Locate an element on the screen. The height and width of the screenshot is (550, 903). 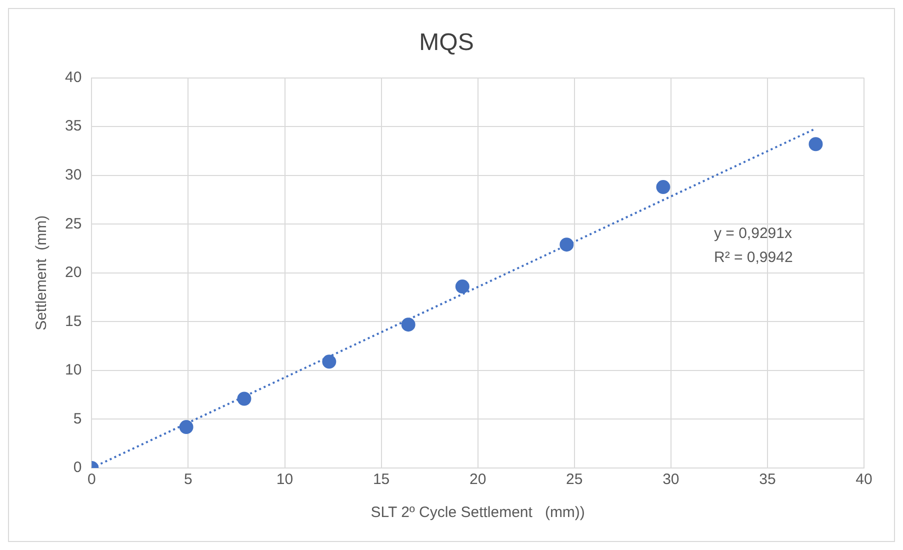
y-tick-label: 0 is located at coordinates (77, 467).